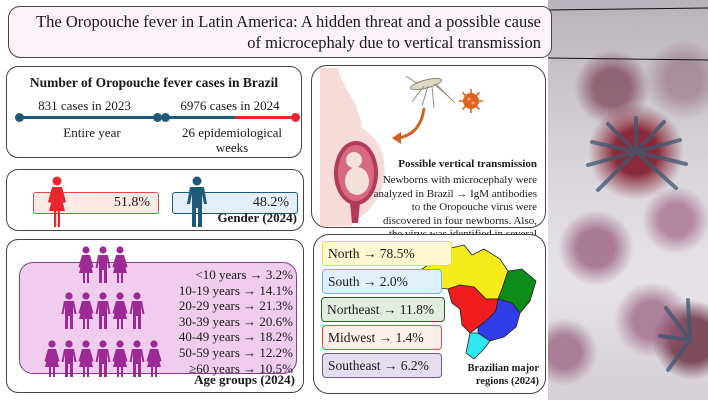 The image size is (708, 400). I want to click on age-row: 50-59 years → 12.2%, so click(235, 352).